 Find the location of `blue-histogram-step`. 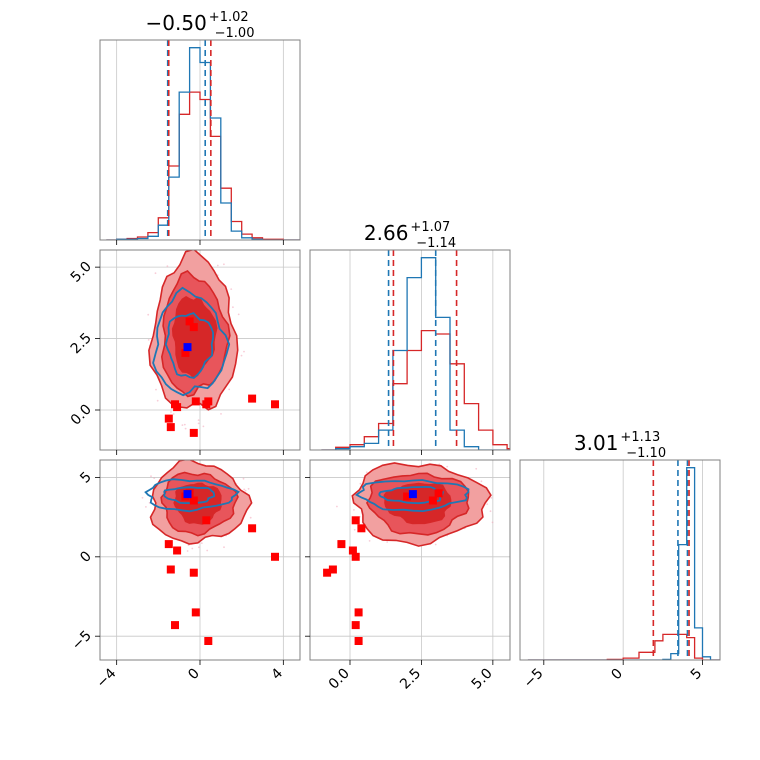

blue-histogram-step is located at coordinates (623, 563).